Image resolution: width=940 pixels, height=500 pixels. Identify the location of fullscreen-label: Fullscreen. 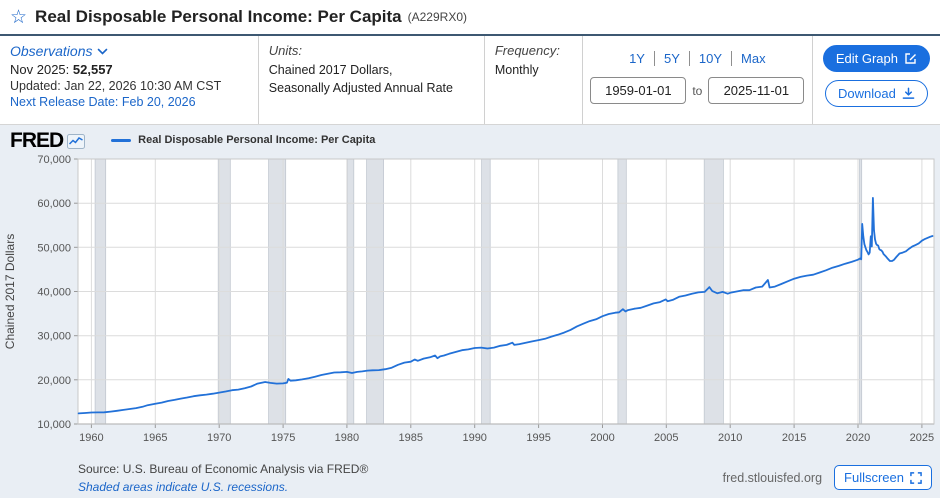
(874, 477).